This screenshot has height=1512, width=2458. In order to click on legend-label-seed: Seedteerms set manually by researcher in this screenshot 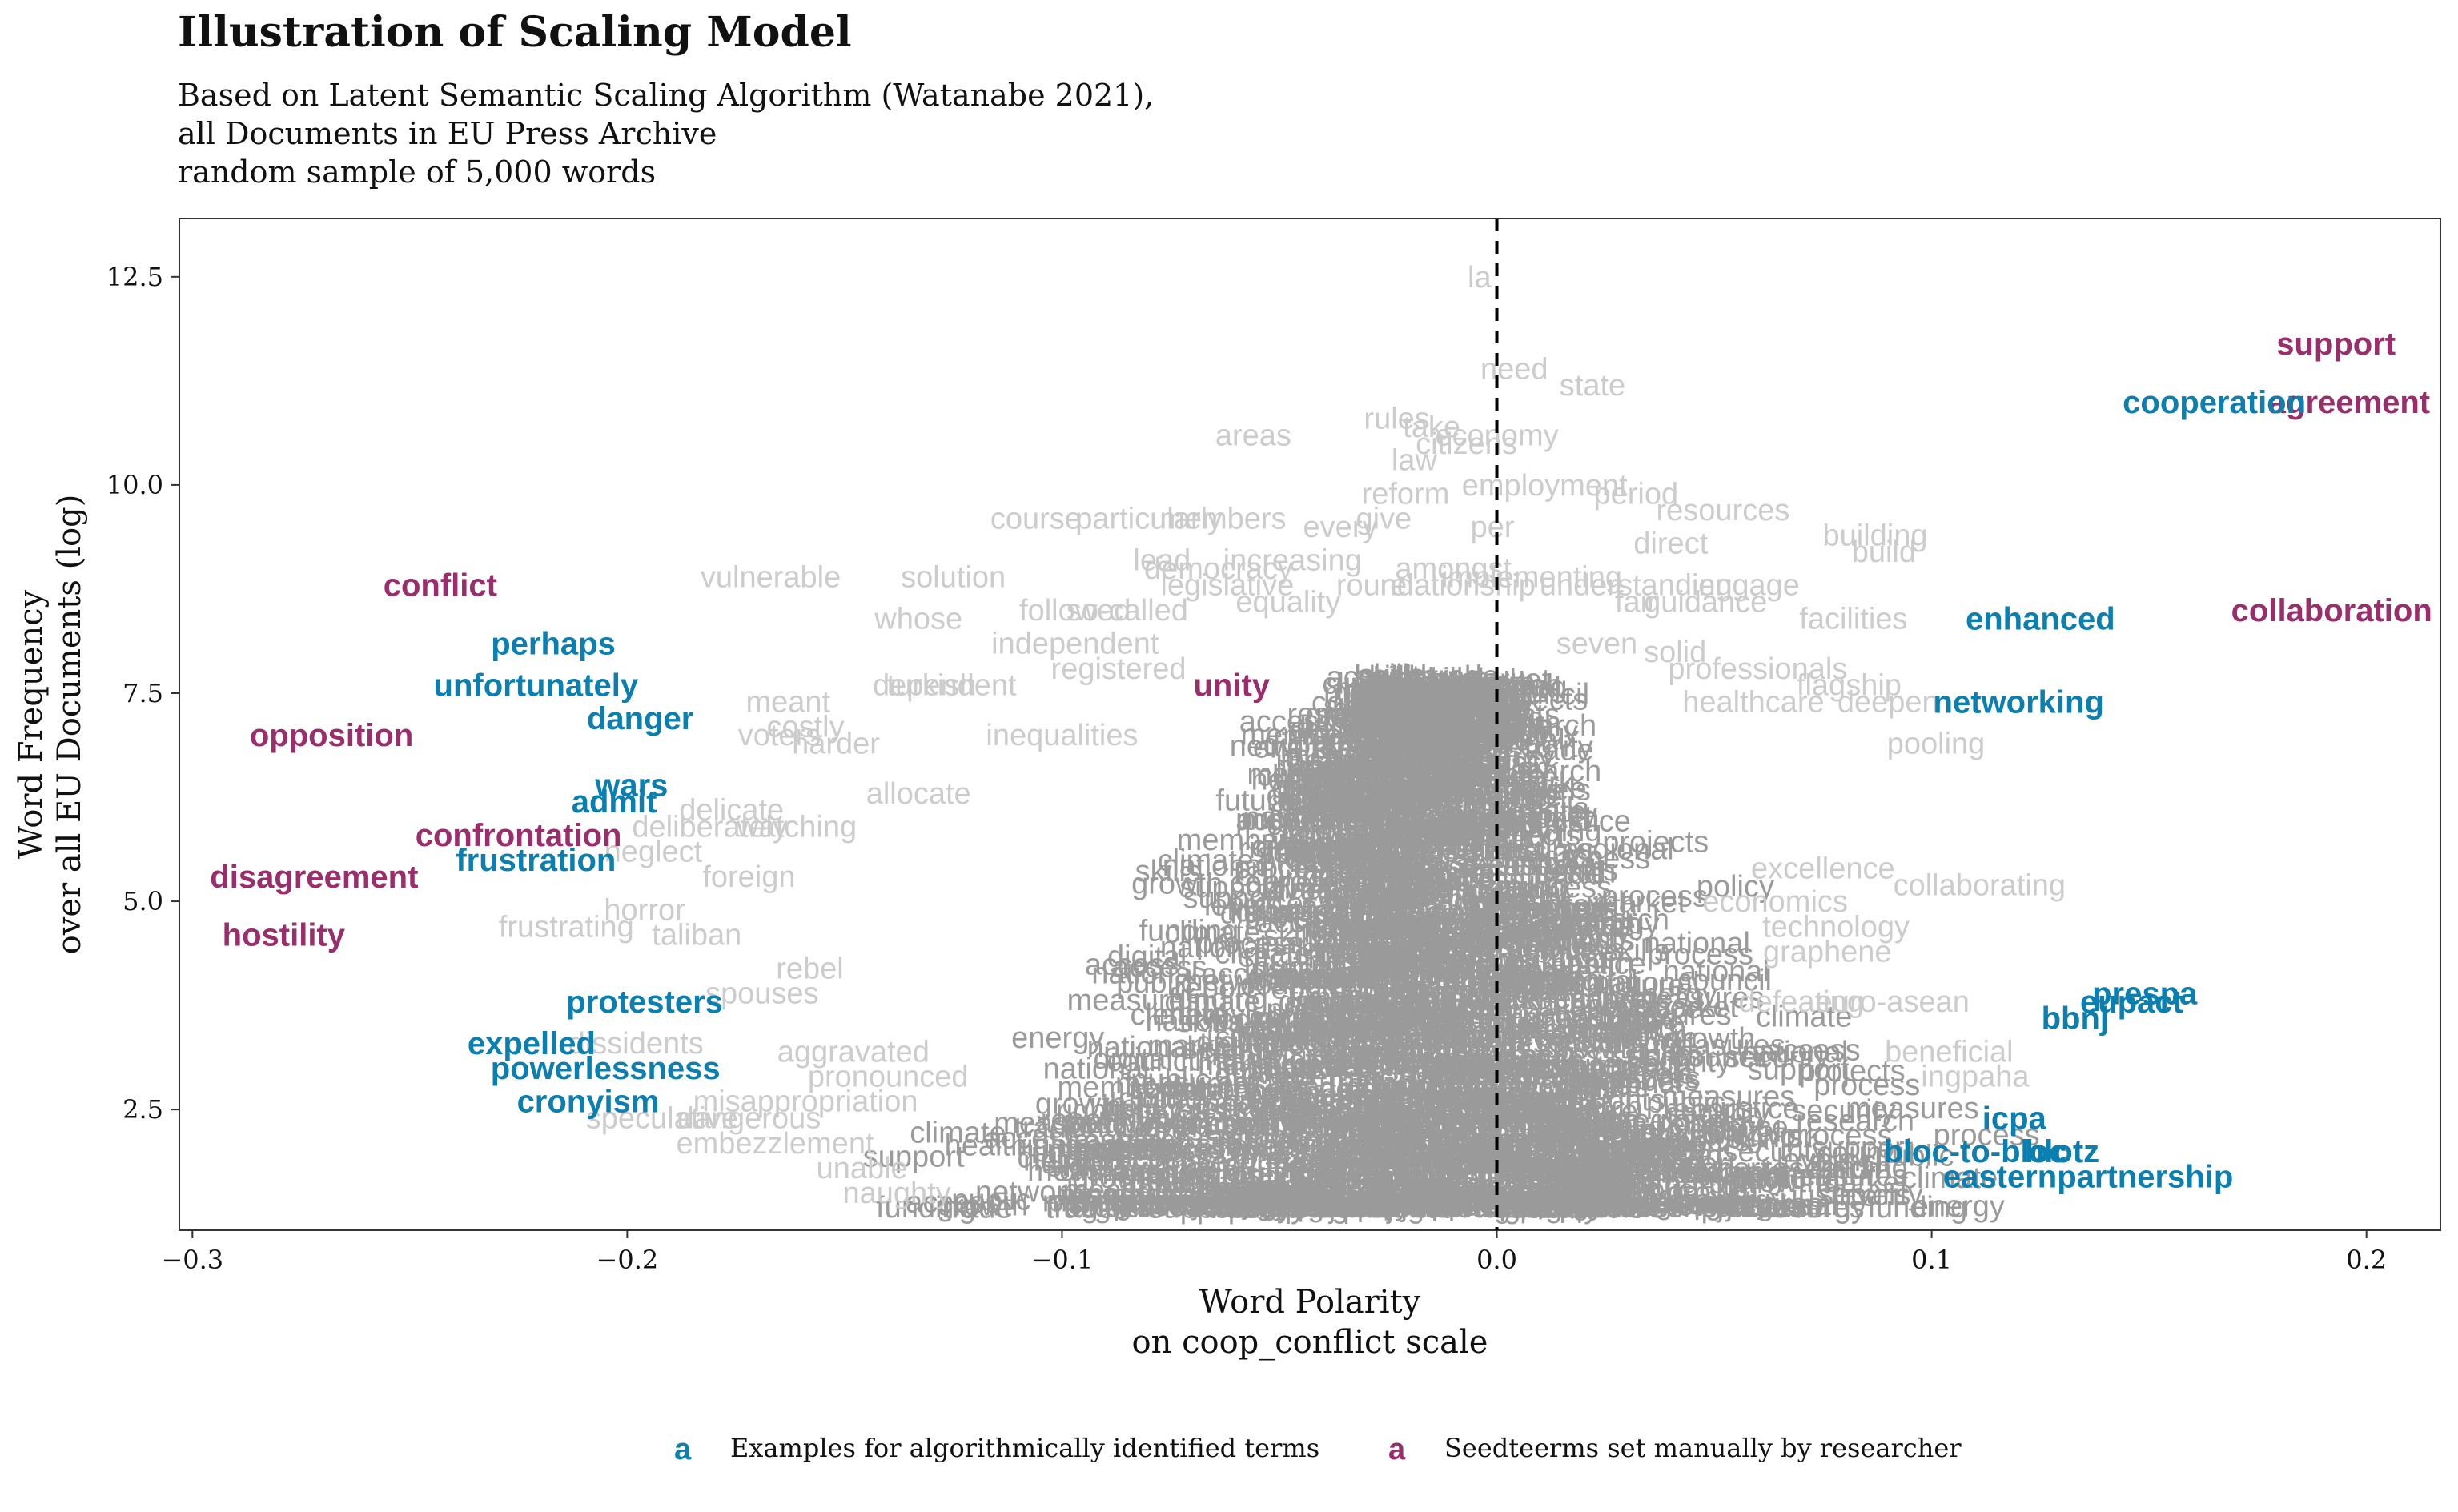, I will do `click(1703, 1448)`.